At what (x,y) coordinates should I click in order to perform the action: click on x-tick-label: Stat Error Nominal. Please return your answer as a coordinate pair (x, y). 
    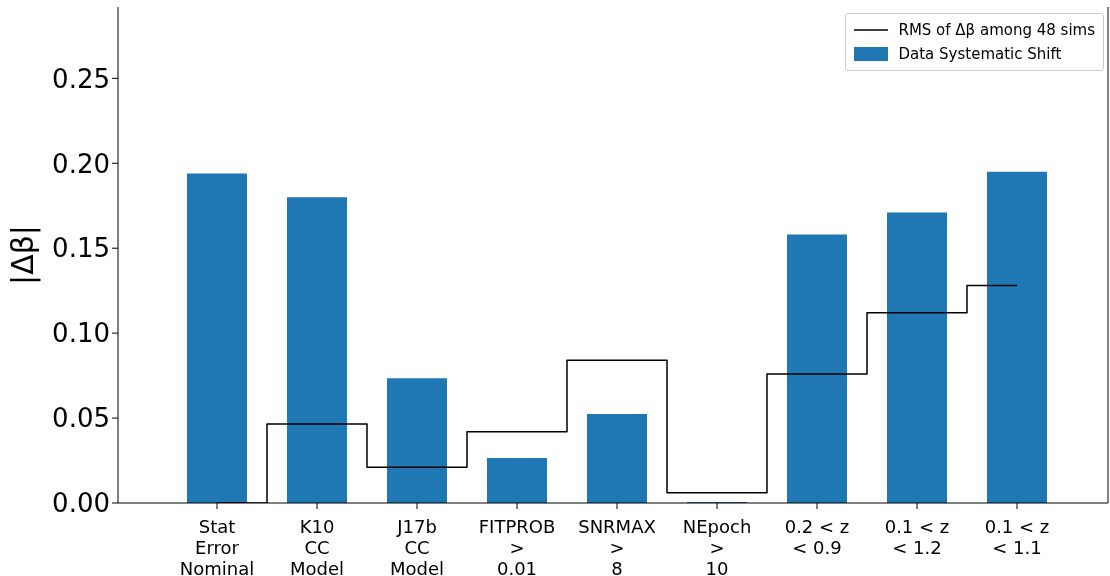
    Looking at the image, I should click on (217, 546).